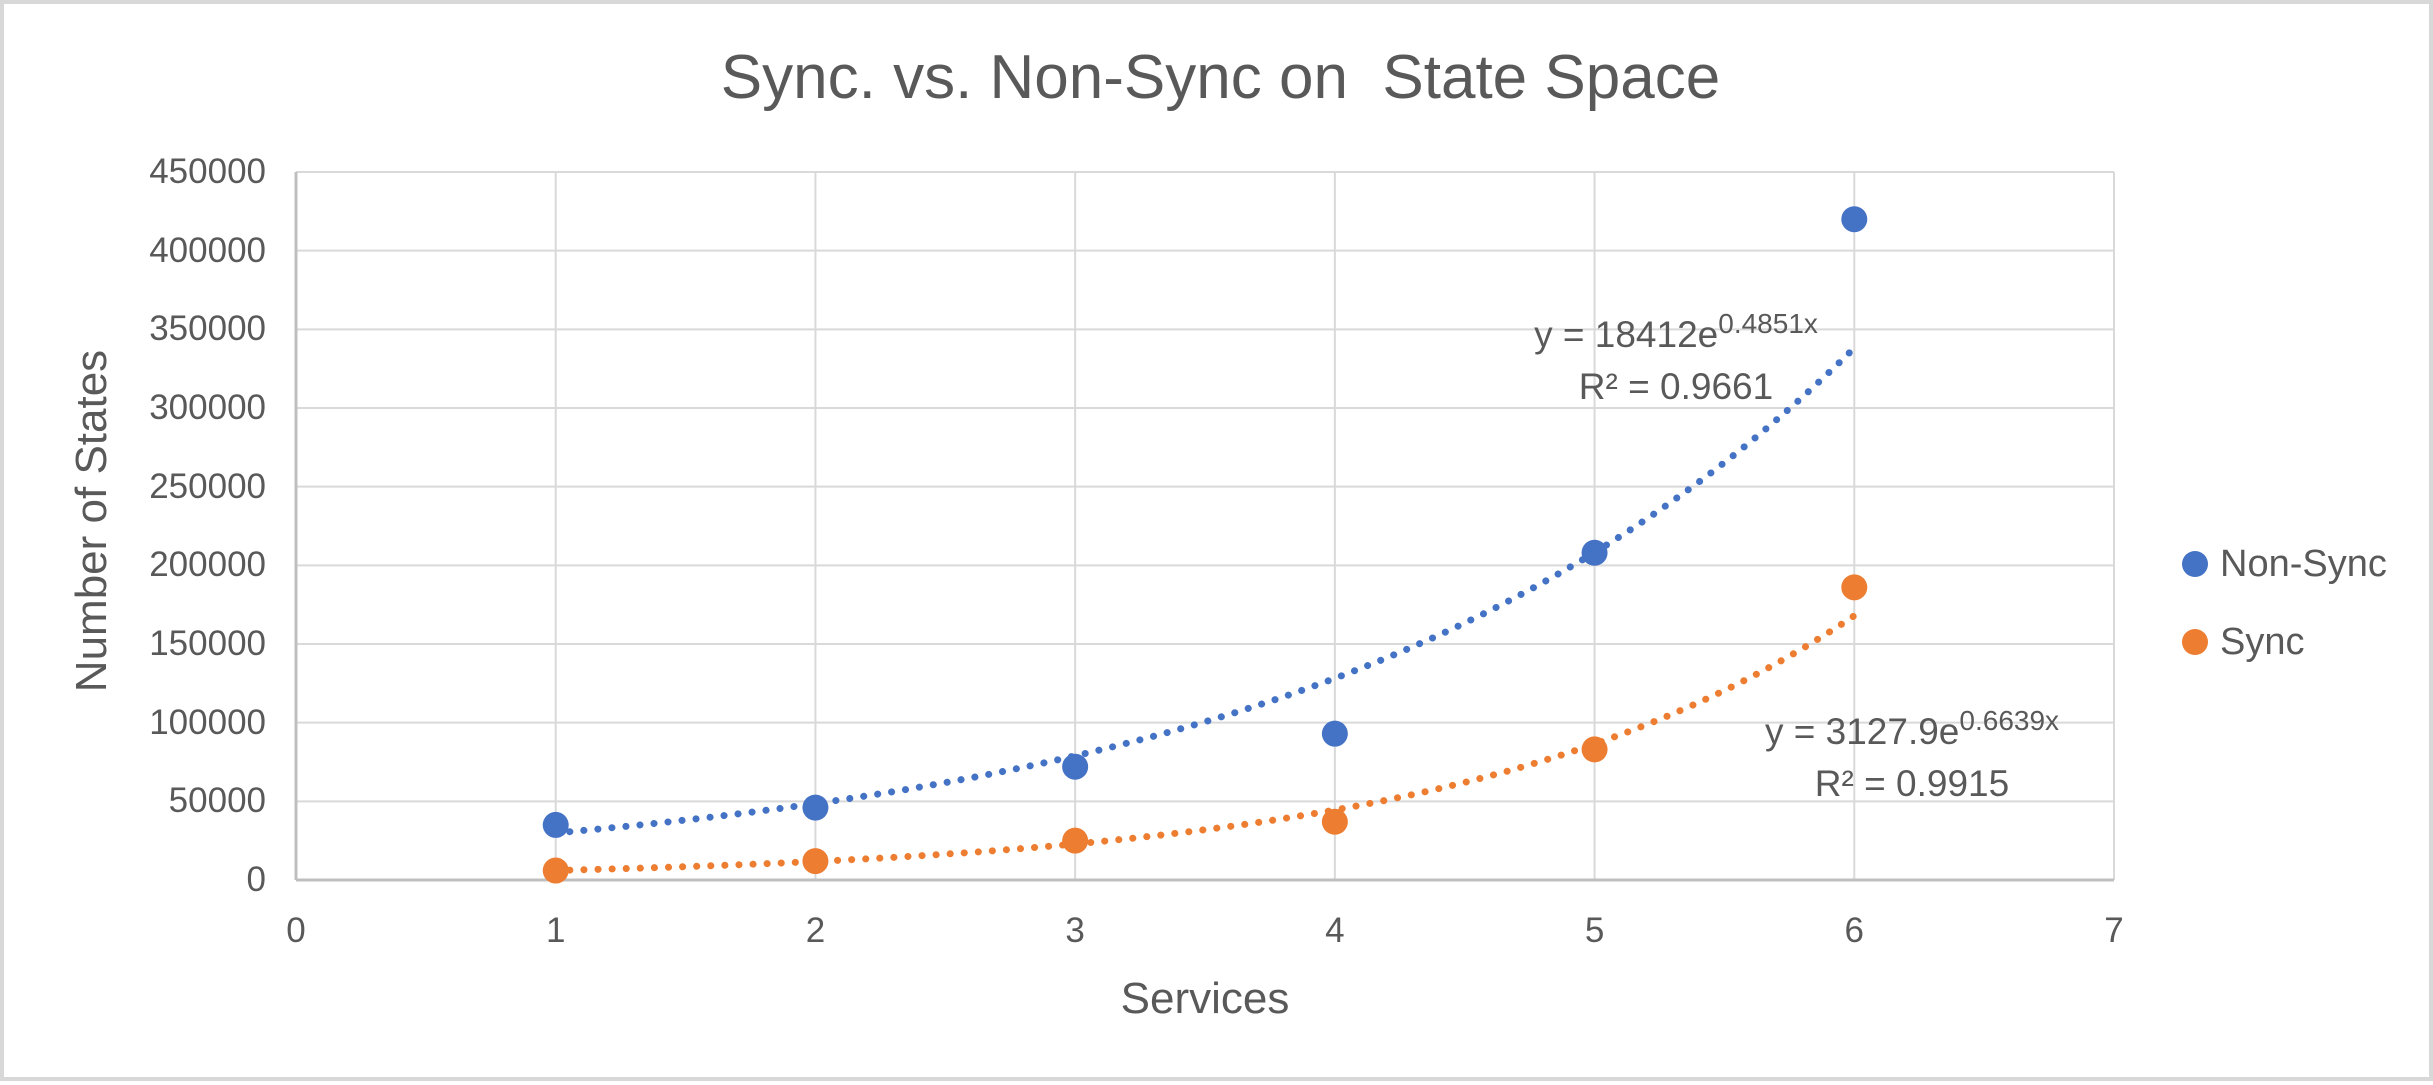  Describe the element at coordinates (207, 329) in the screenshot. I see `y-tick-label: 350000` at that location.